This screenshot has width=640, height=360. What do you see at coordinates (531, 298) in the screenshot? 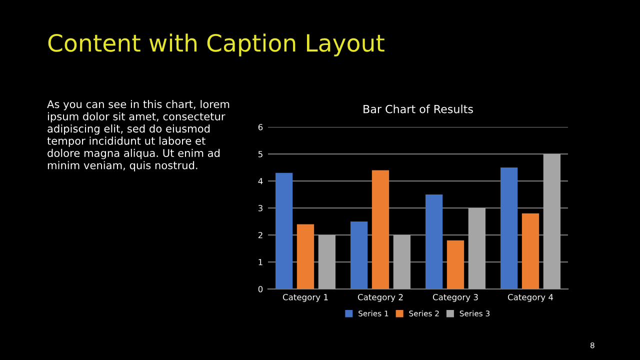
I see `x-tick-label: Category 4` at bounding box center [531, 298].